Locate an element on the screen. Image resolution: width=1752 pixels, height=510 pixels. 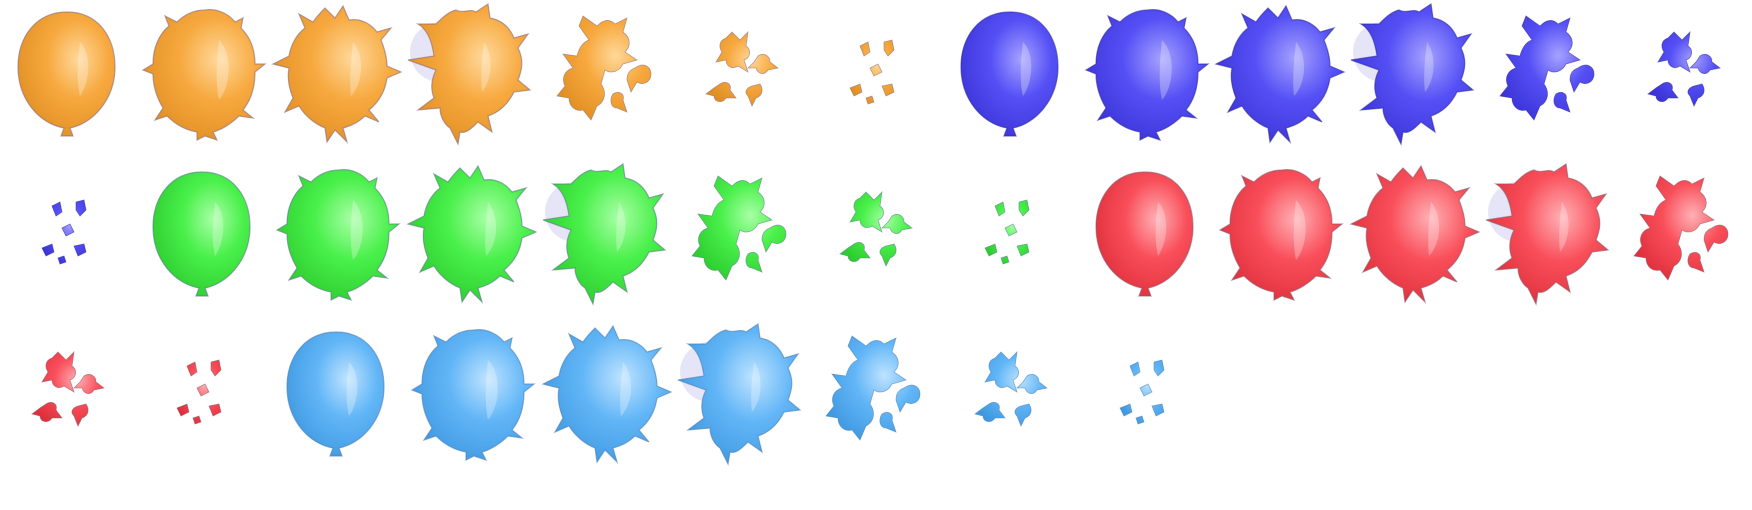
green-balloon-tatters-sprite is located at coordinates (741, 237).